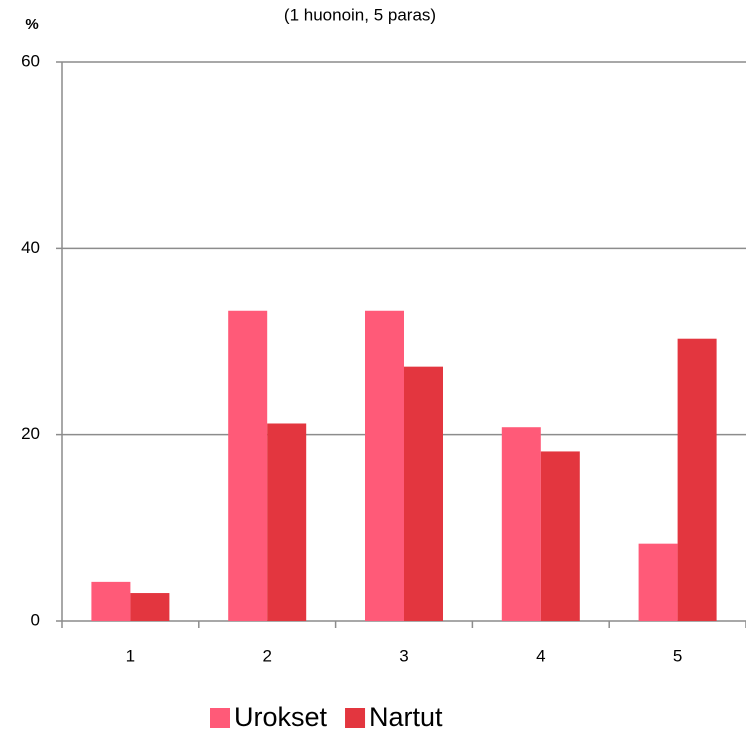  I want to click on y-tick-label: 20, so click(30, 433).